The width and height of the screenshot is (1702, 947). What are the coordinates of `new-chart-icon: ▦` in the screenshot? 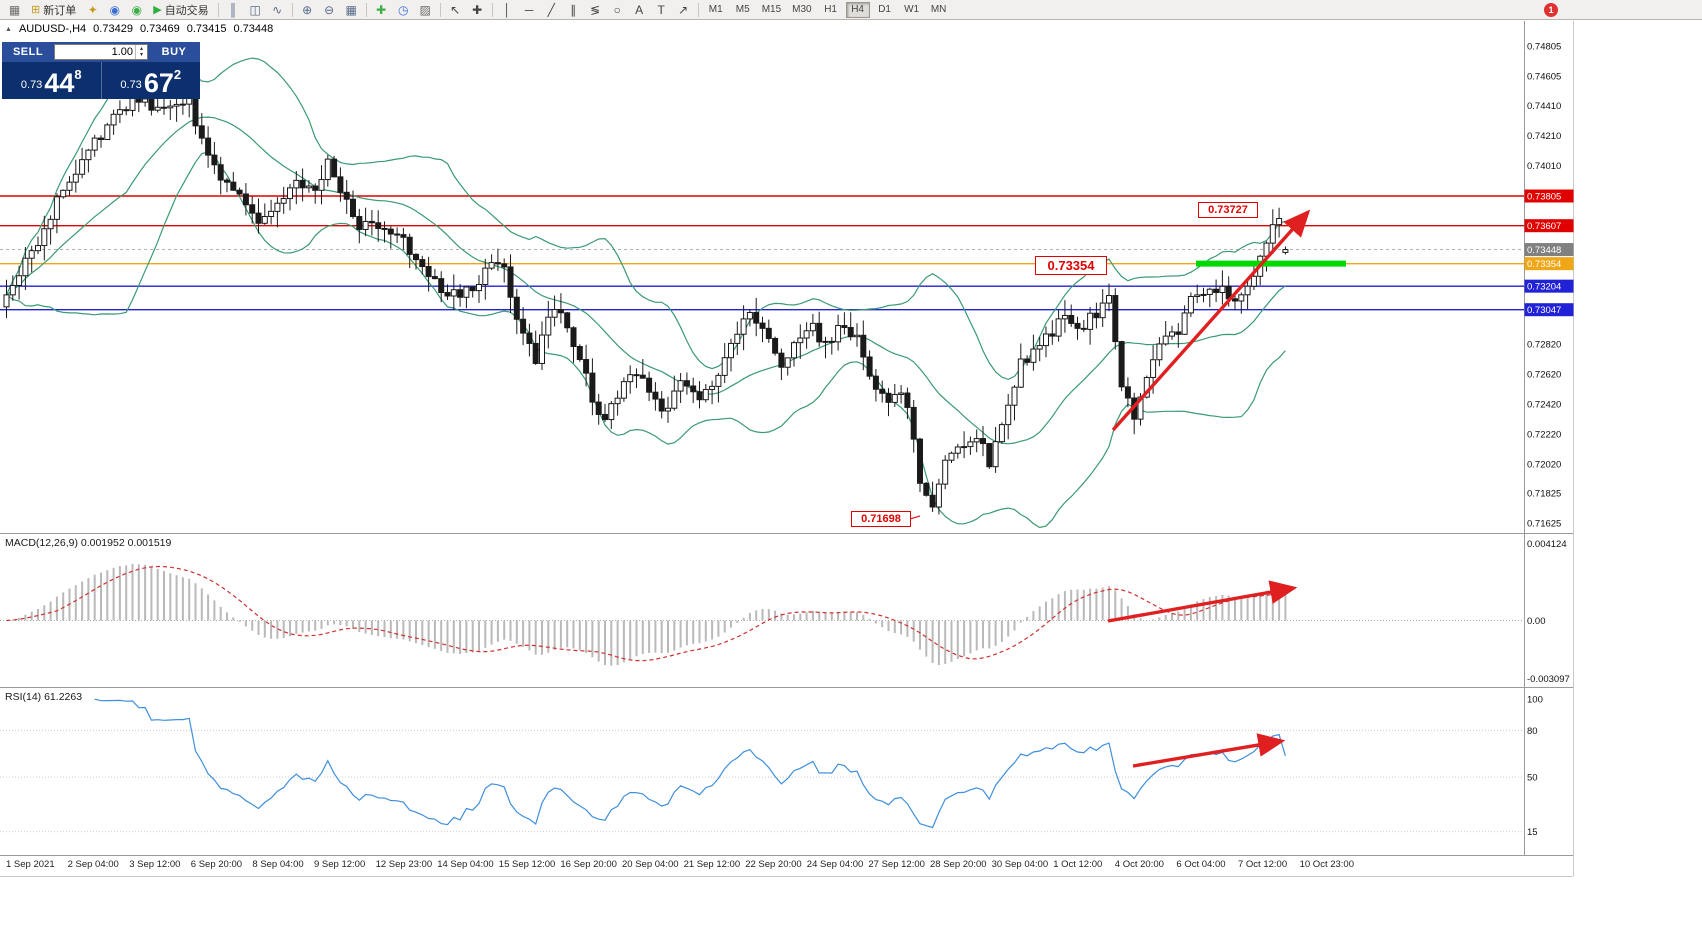 It's located at (14, 9).